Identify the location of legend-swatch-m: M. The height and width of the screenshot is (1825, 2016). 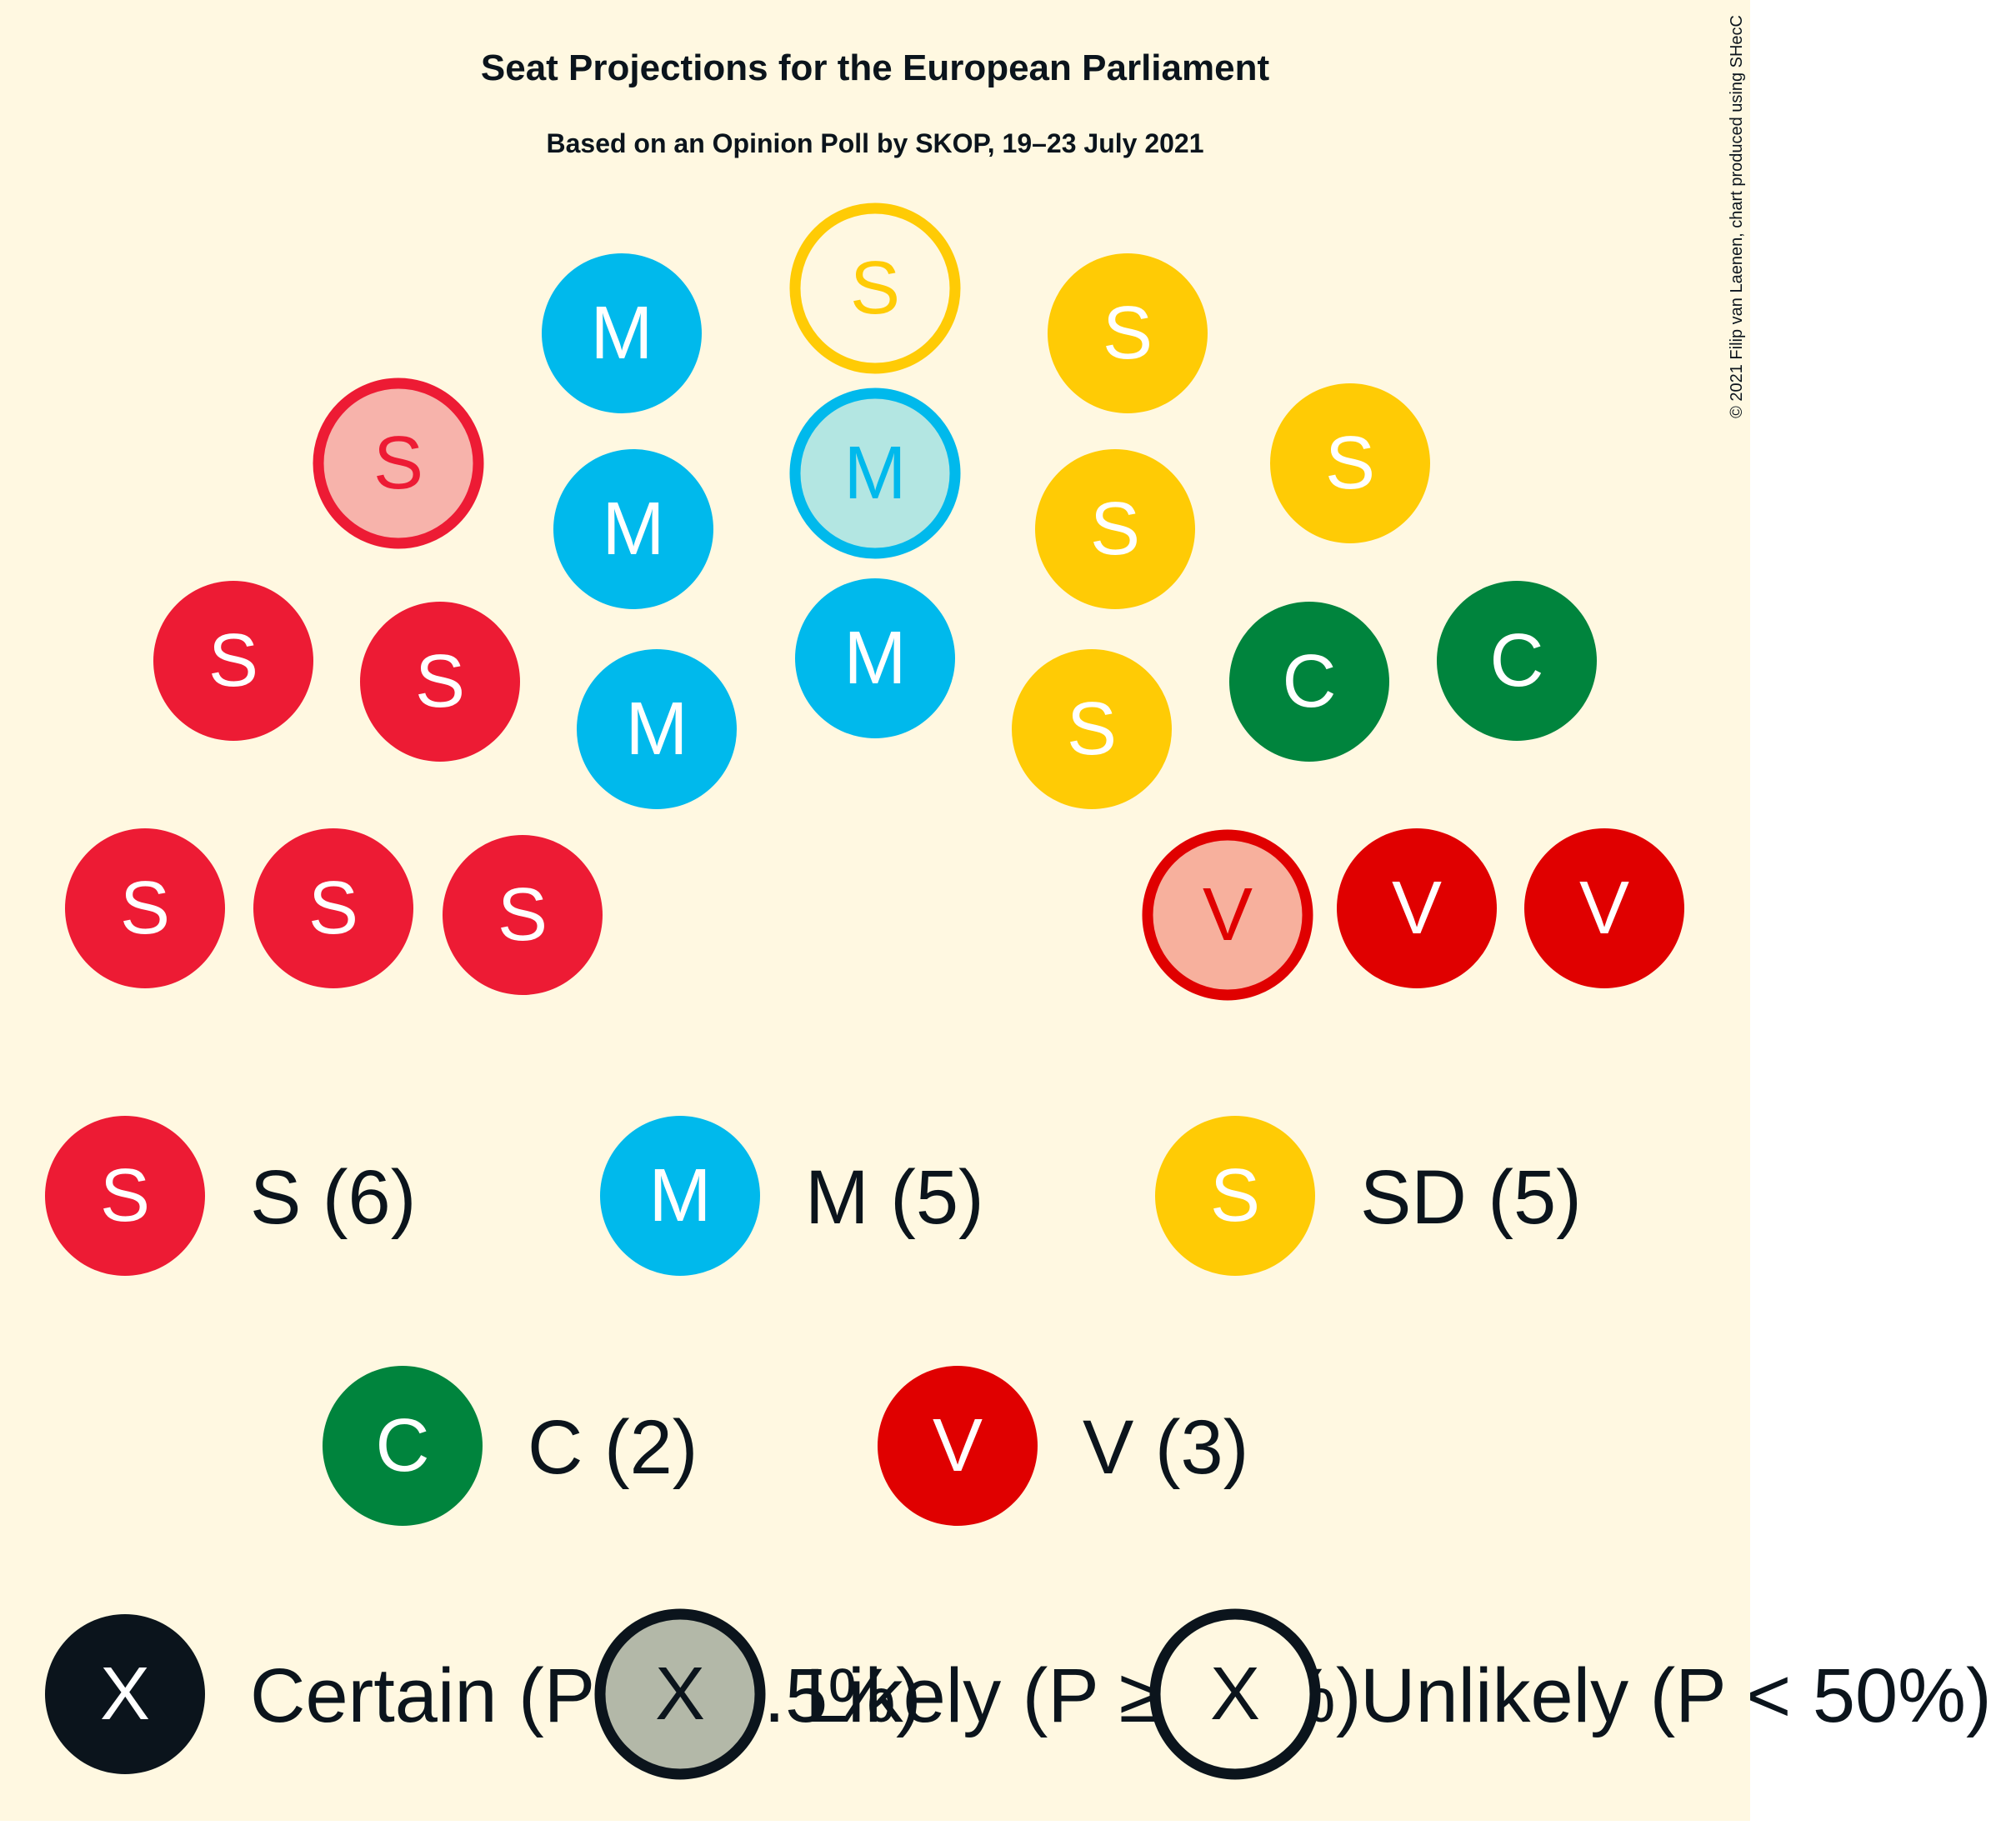
(680, 1196).